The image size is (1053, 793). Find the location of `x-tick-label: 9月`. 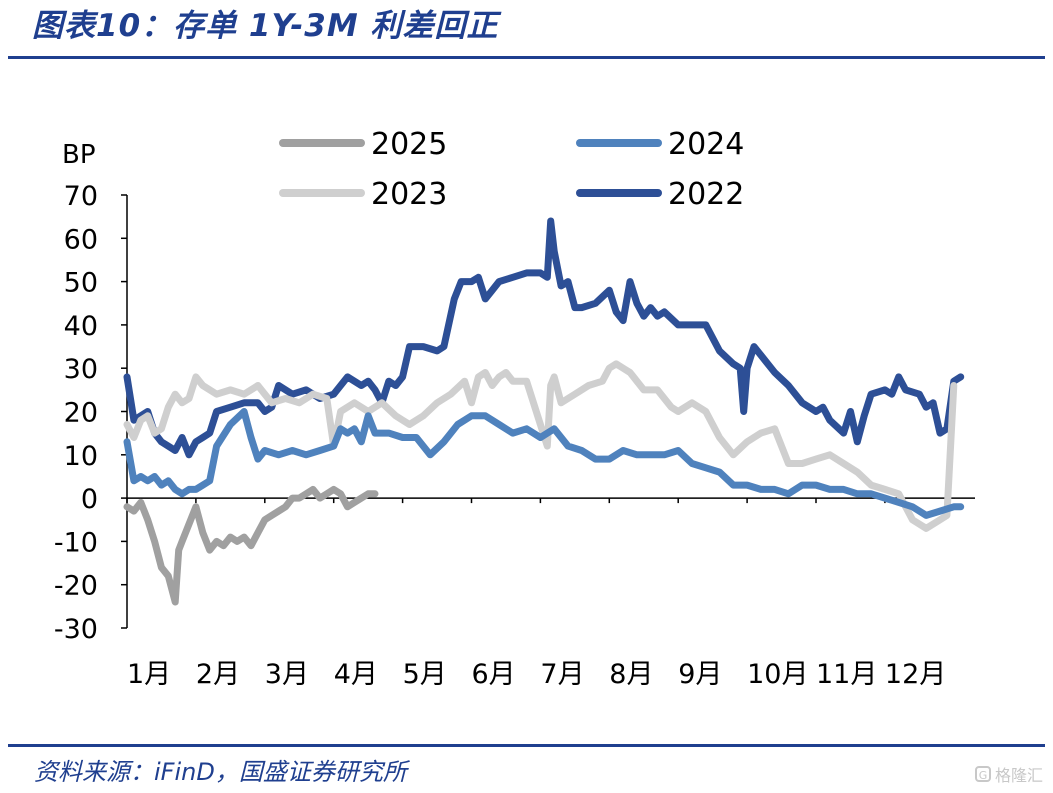

x-tick-label: 9月 is located at coordinates (700, 674).